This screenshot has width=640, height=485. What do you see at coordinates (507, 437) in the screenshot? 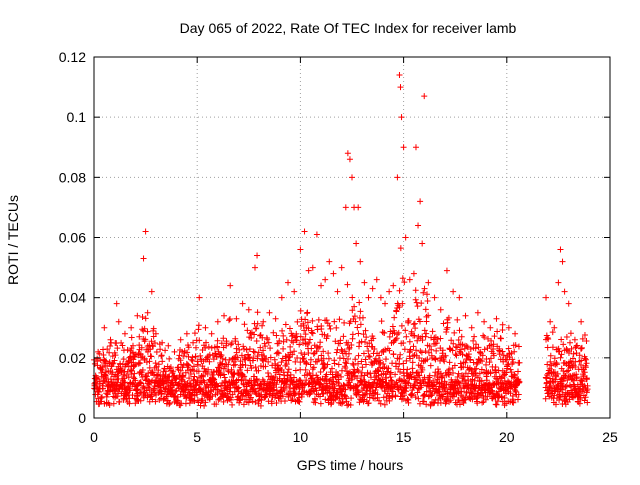
I see `x-tick-label: 20` at bounding box center [507, 437].